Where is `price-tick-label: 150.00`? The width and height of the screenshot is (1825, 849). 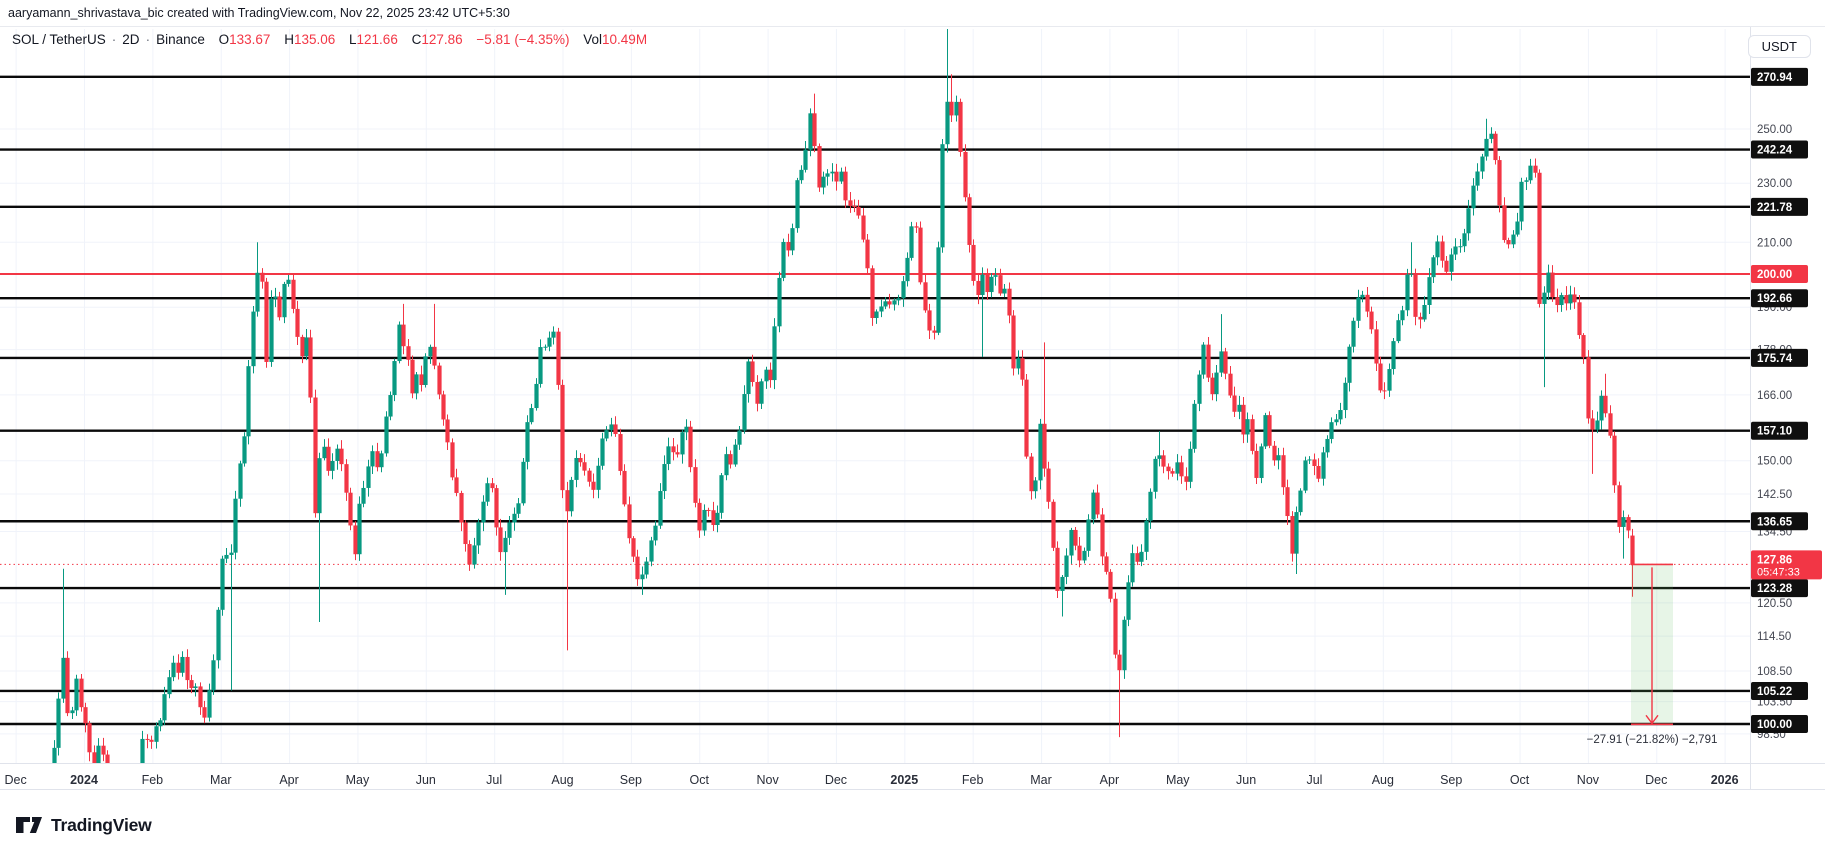
price-tick-label: 150.00 is located at coordinates (1774, 462).